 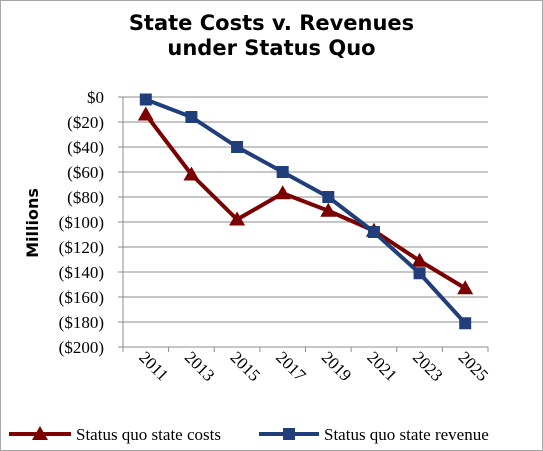 What do you see at coordinates (85, 197) in the screenshot?
I see `y-tick-label: ($80)` at bounding box center [85, 197].